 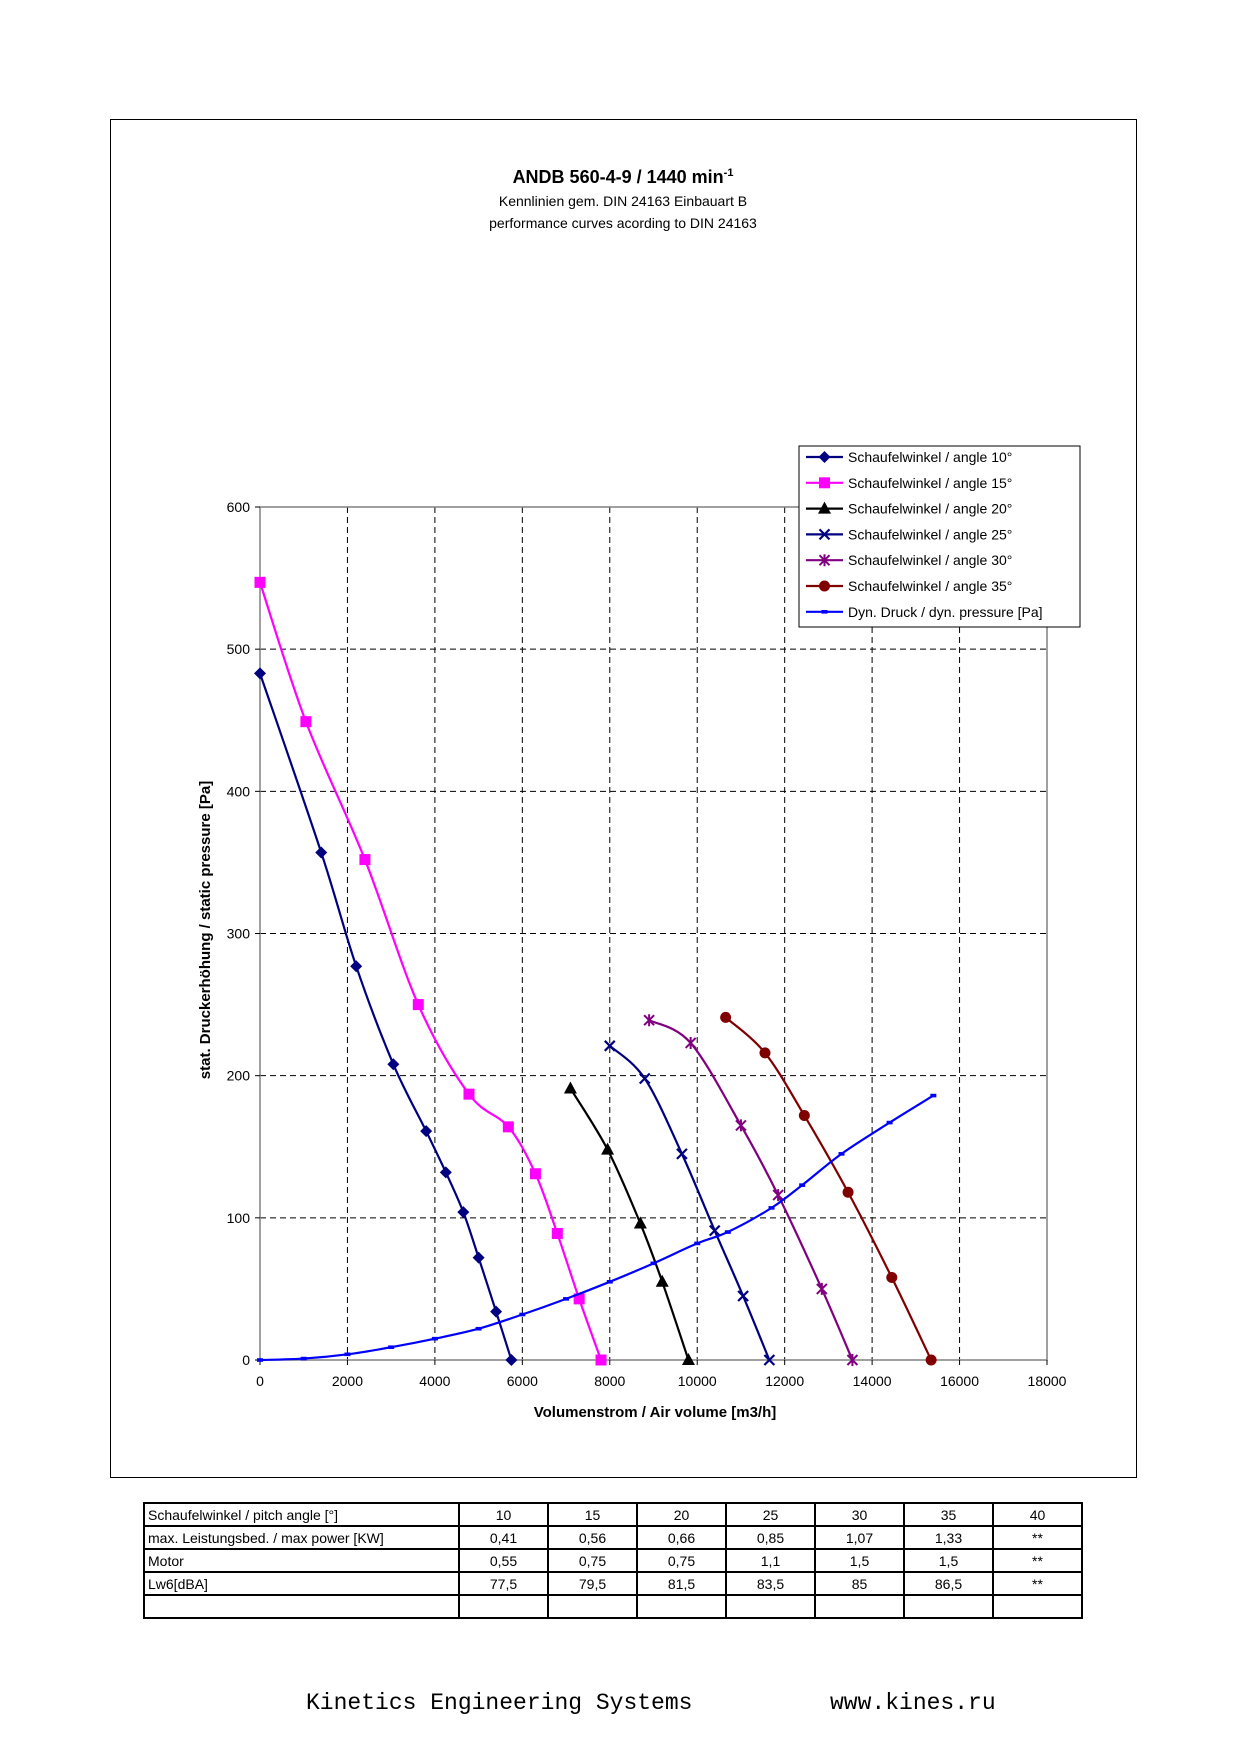 I want to click on table-cell: 77,5, so click(x=503, y=1583).